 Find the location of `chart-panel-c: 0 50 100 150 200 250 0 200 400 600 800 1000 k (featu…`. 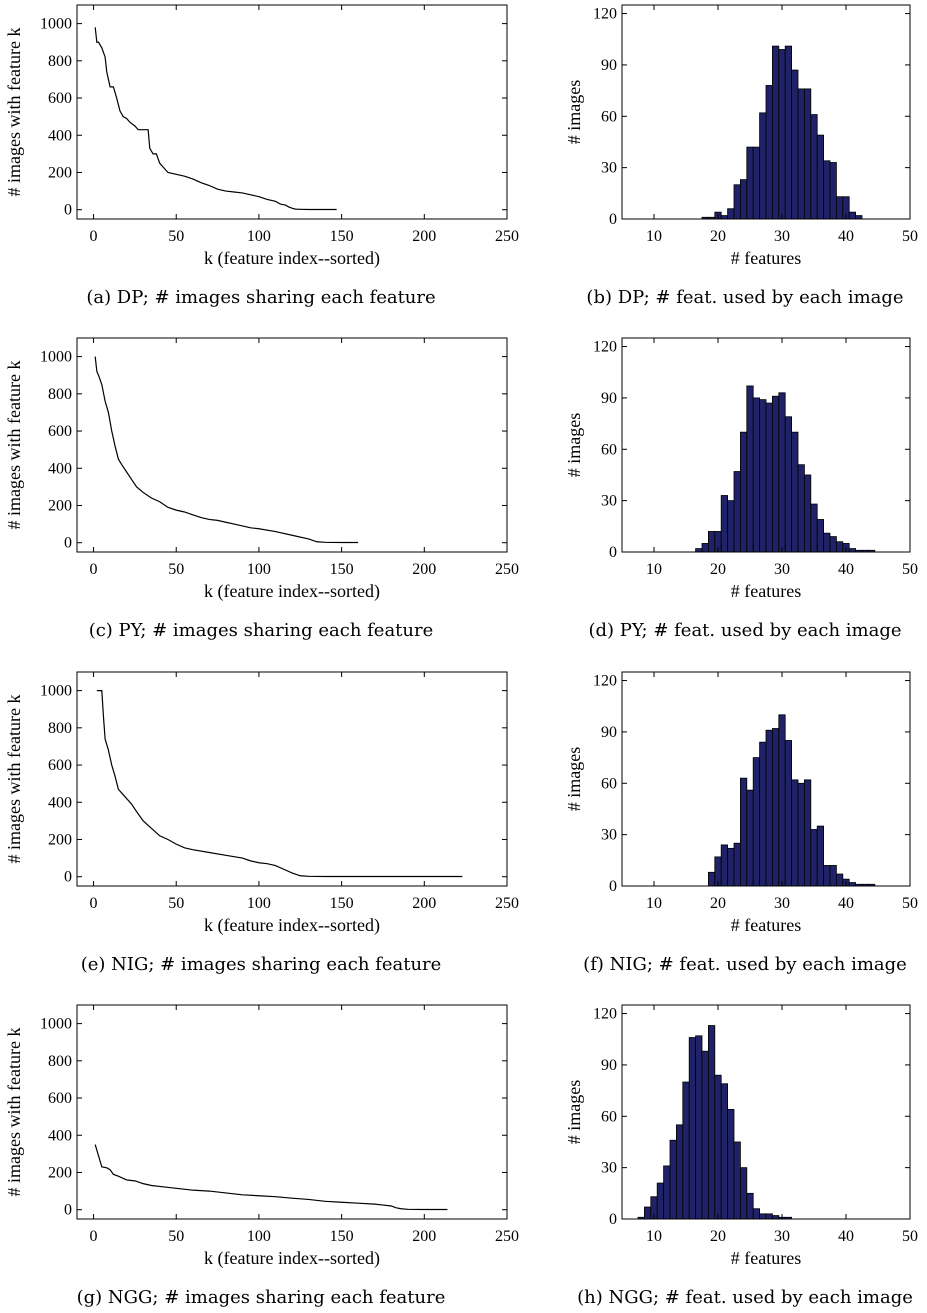

chart-panel-c: 0 50 100 150 200 250 0 200 400 600 800 1000 k (featu… is located at coordinates (261, 489).